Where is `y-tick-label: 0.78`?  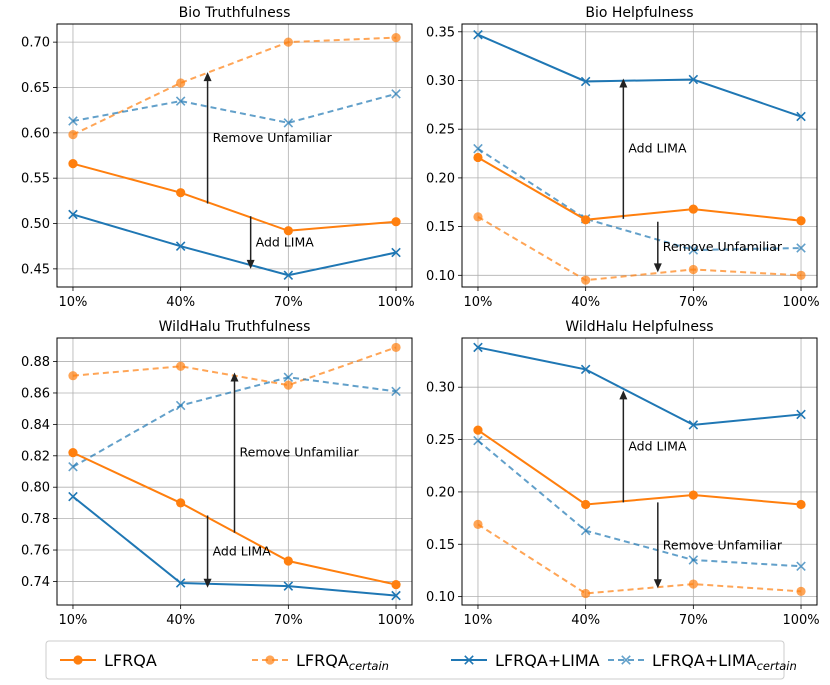
y-tick-label: 0.78 is located at coordinates (35, 519).